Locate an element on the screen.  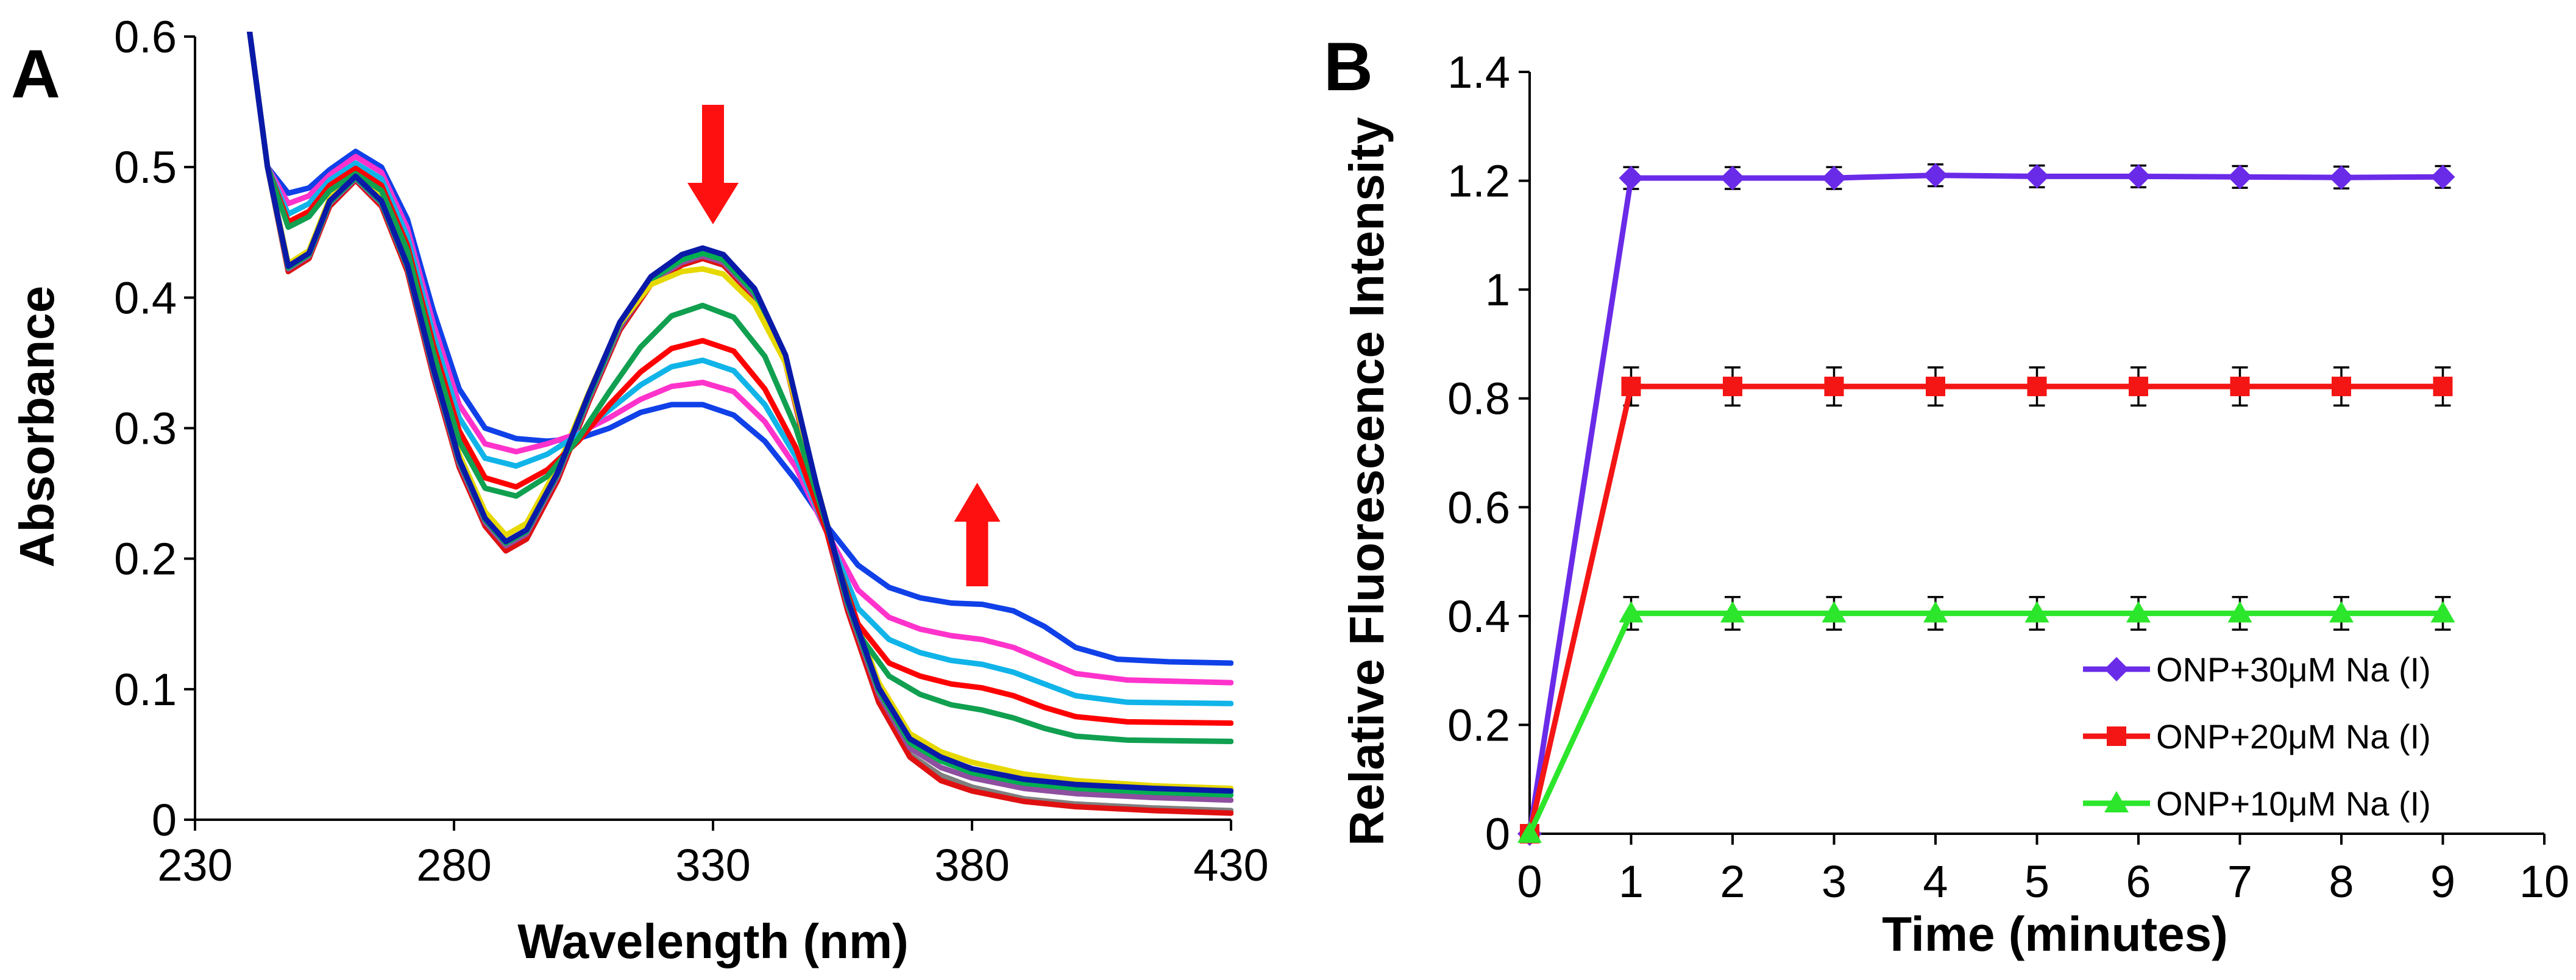
panel-a-y-tick-label: 0.1 is located at coordinates (145, 689).